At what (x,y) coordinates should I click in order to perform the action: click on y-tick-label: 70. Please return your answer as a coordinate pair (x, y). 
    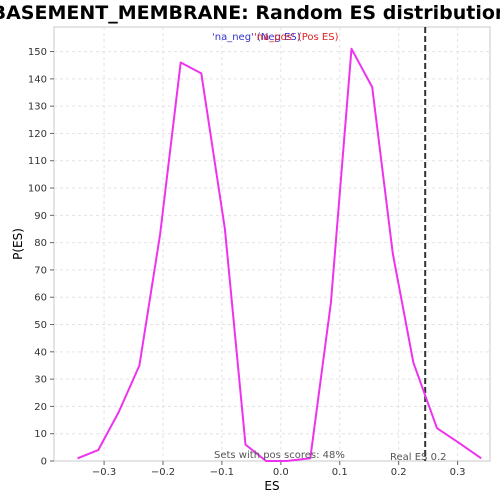
    Looking at the image, I should click on (40, 270).